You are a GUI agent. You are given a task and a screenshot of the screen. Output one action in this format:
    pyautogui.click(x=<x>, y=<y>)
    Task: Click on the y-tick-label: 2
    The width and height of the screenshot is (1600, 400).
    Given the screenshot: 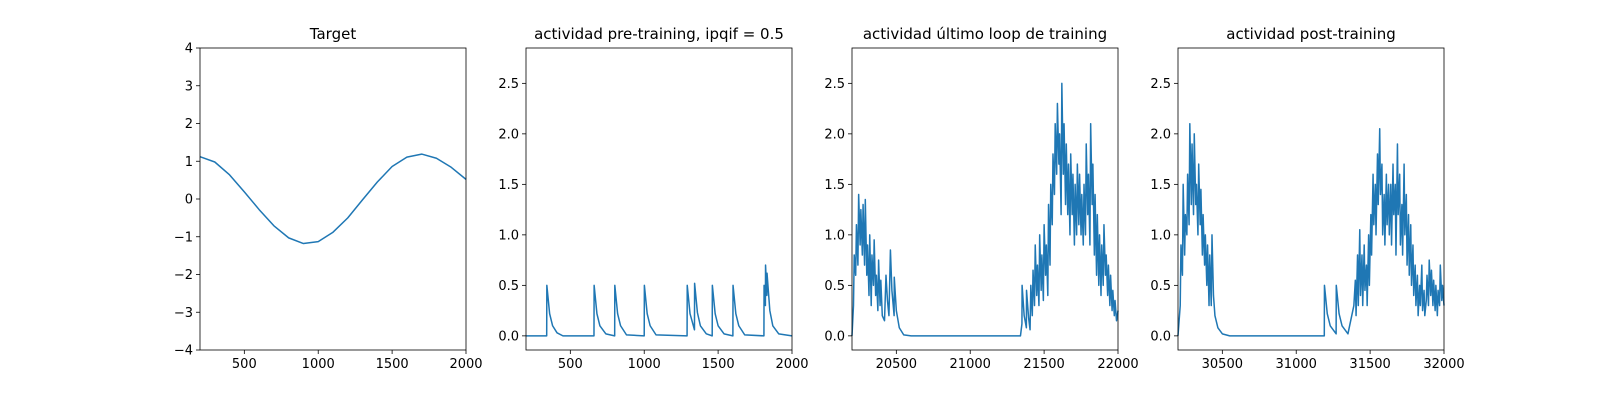 What is the action you would take?
    pyautogui.click(x=189, y=124)
    